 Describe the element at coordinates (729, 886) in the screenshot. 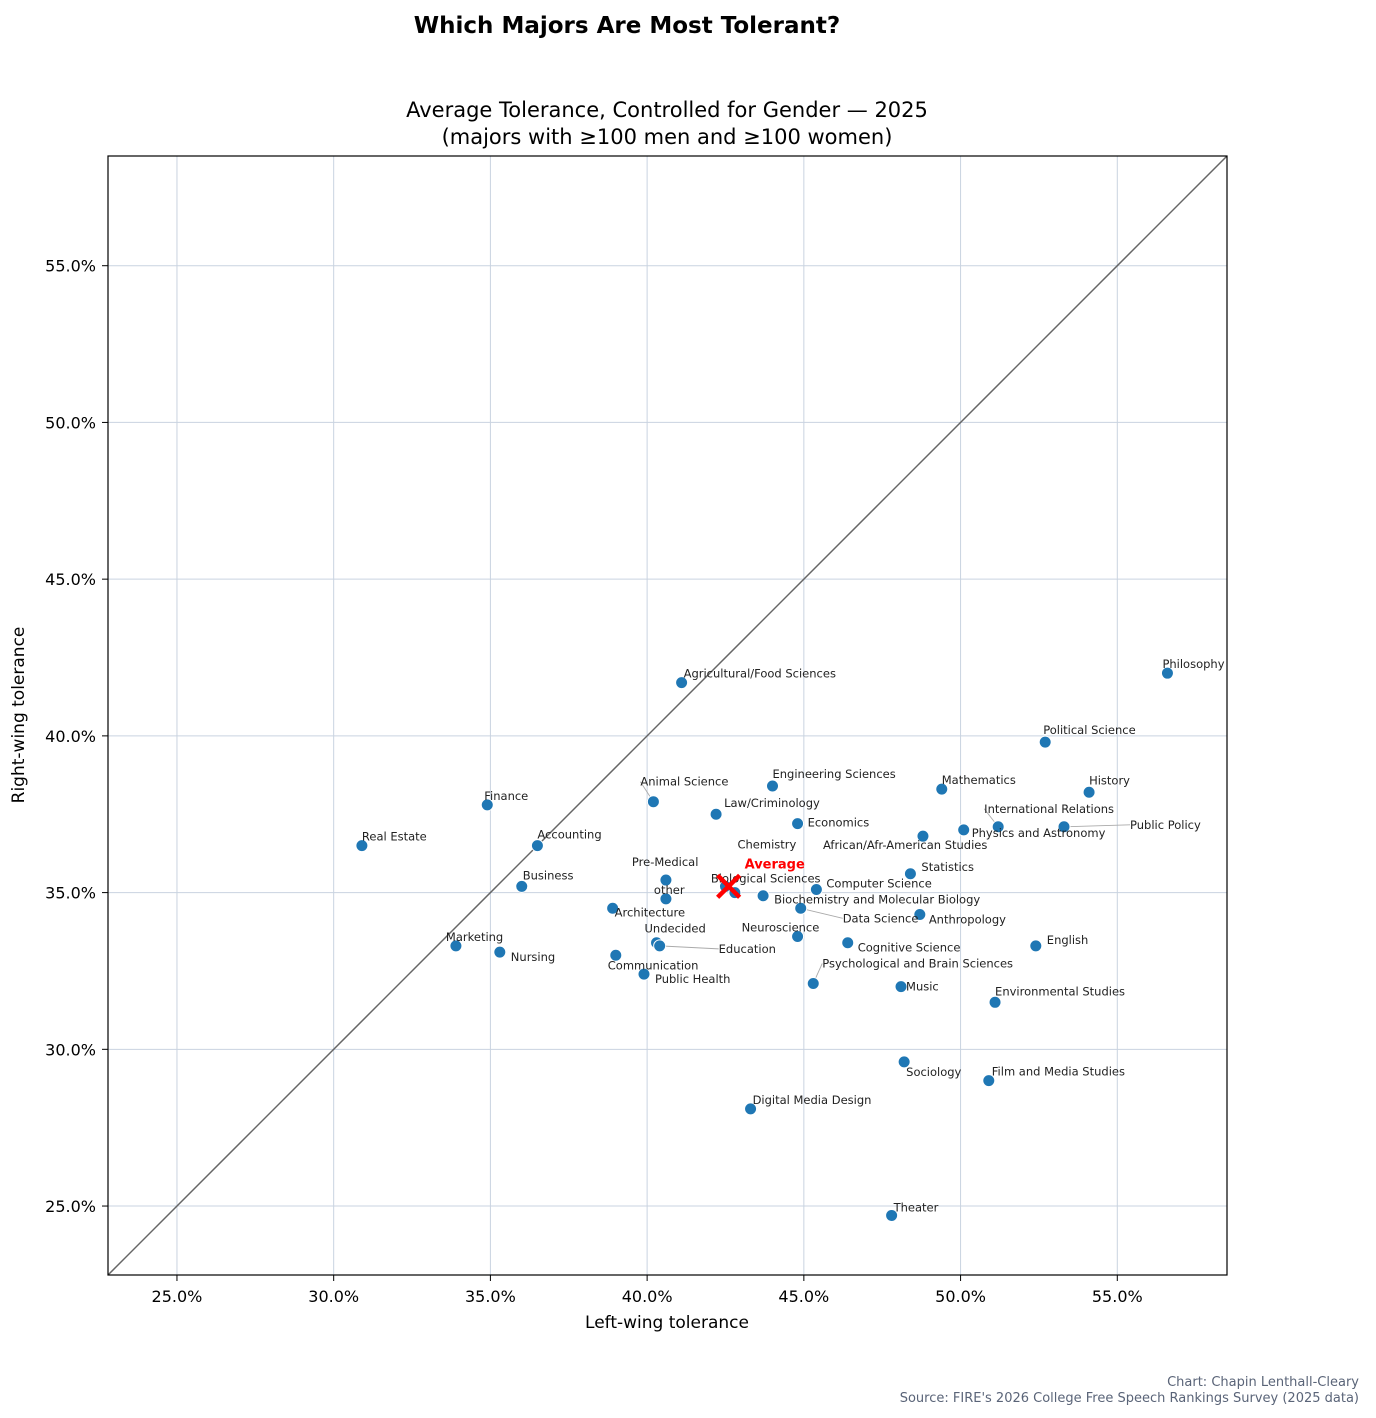

I see `average-marker-stroke` at that location.